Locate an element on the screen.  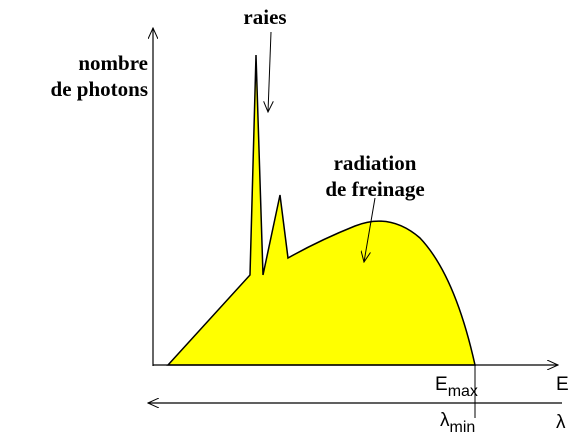
bremsstrahlung-arrow is located at coordinates (370, 229).